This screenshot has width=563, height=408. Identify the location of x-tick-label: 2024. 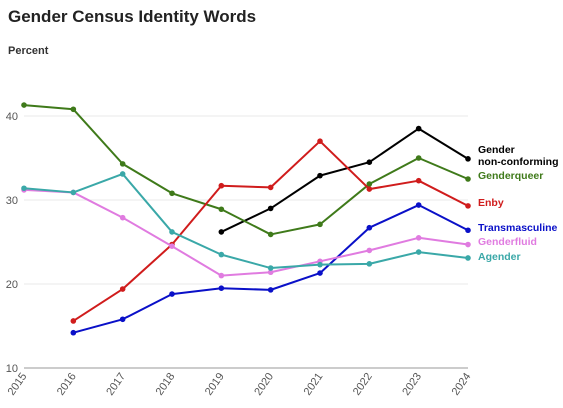
(462, 384).